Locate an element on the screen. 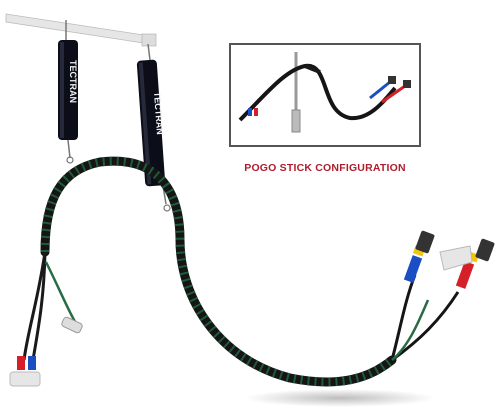 The image size is (500, 411). right-connector-blue is located at coordinates (413, 269).